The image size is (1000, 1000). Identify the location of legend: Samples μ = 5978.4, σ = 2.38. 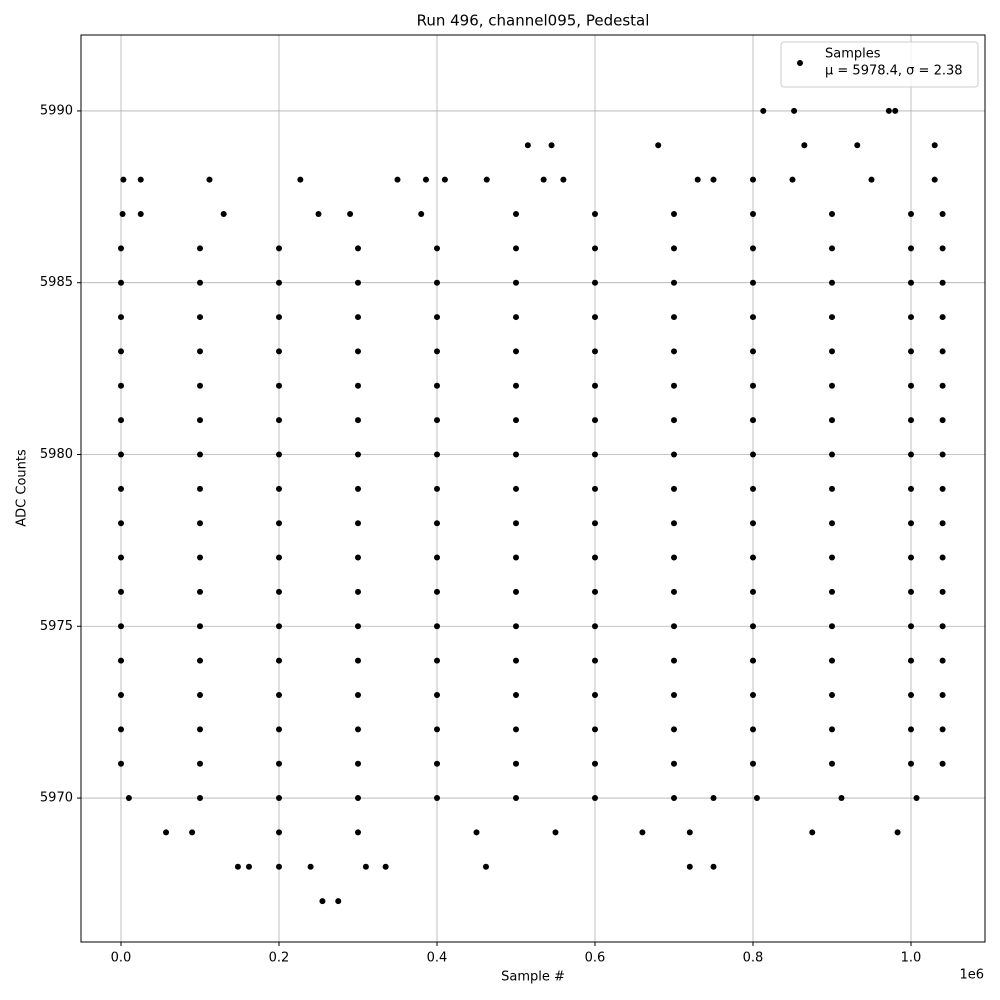
(879, 64).